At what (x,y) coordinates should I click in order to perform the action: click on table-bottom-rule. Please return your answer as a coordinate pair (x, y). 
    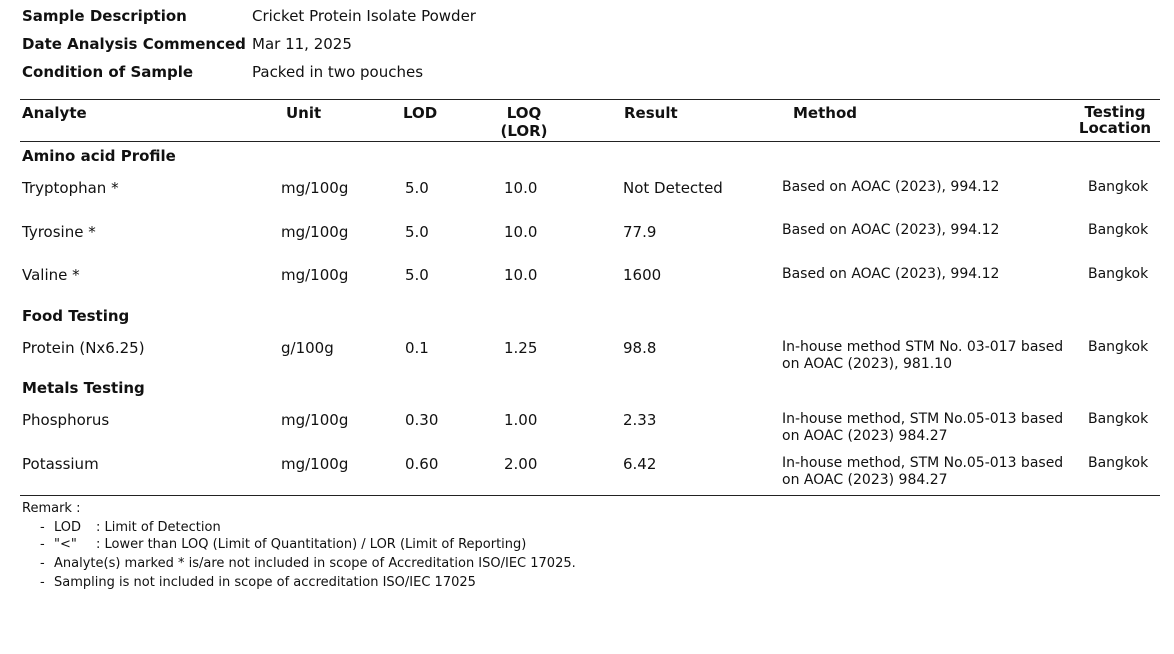
    Looking at the image, I should click on (590, 495).